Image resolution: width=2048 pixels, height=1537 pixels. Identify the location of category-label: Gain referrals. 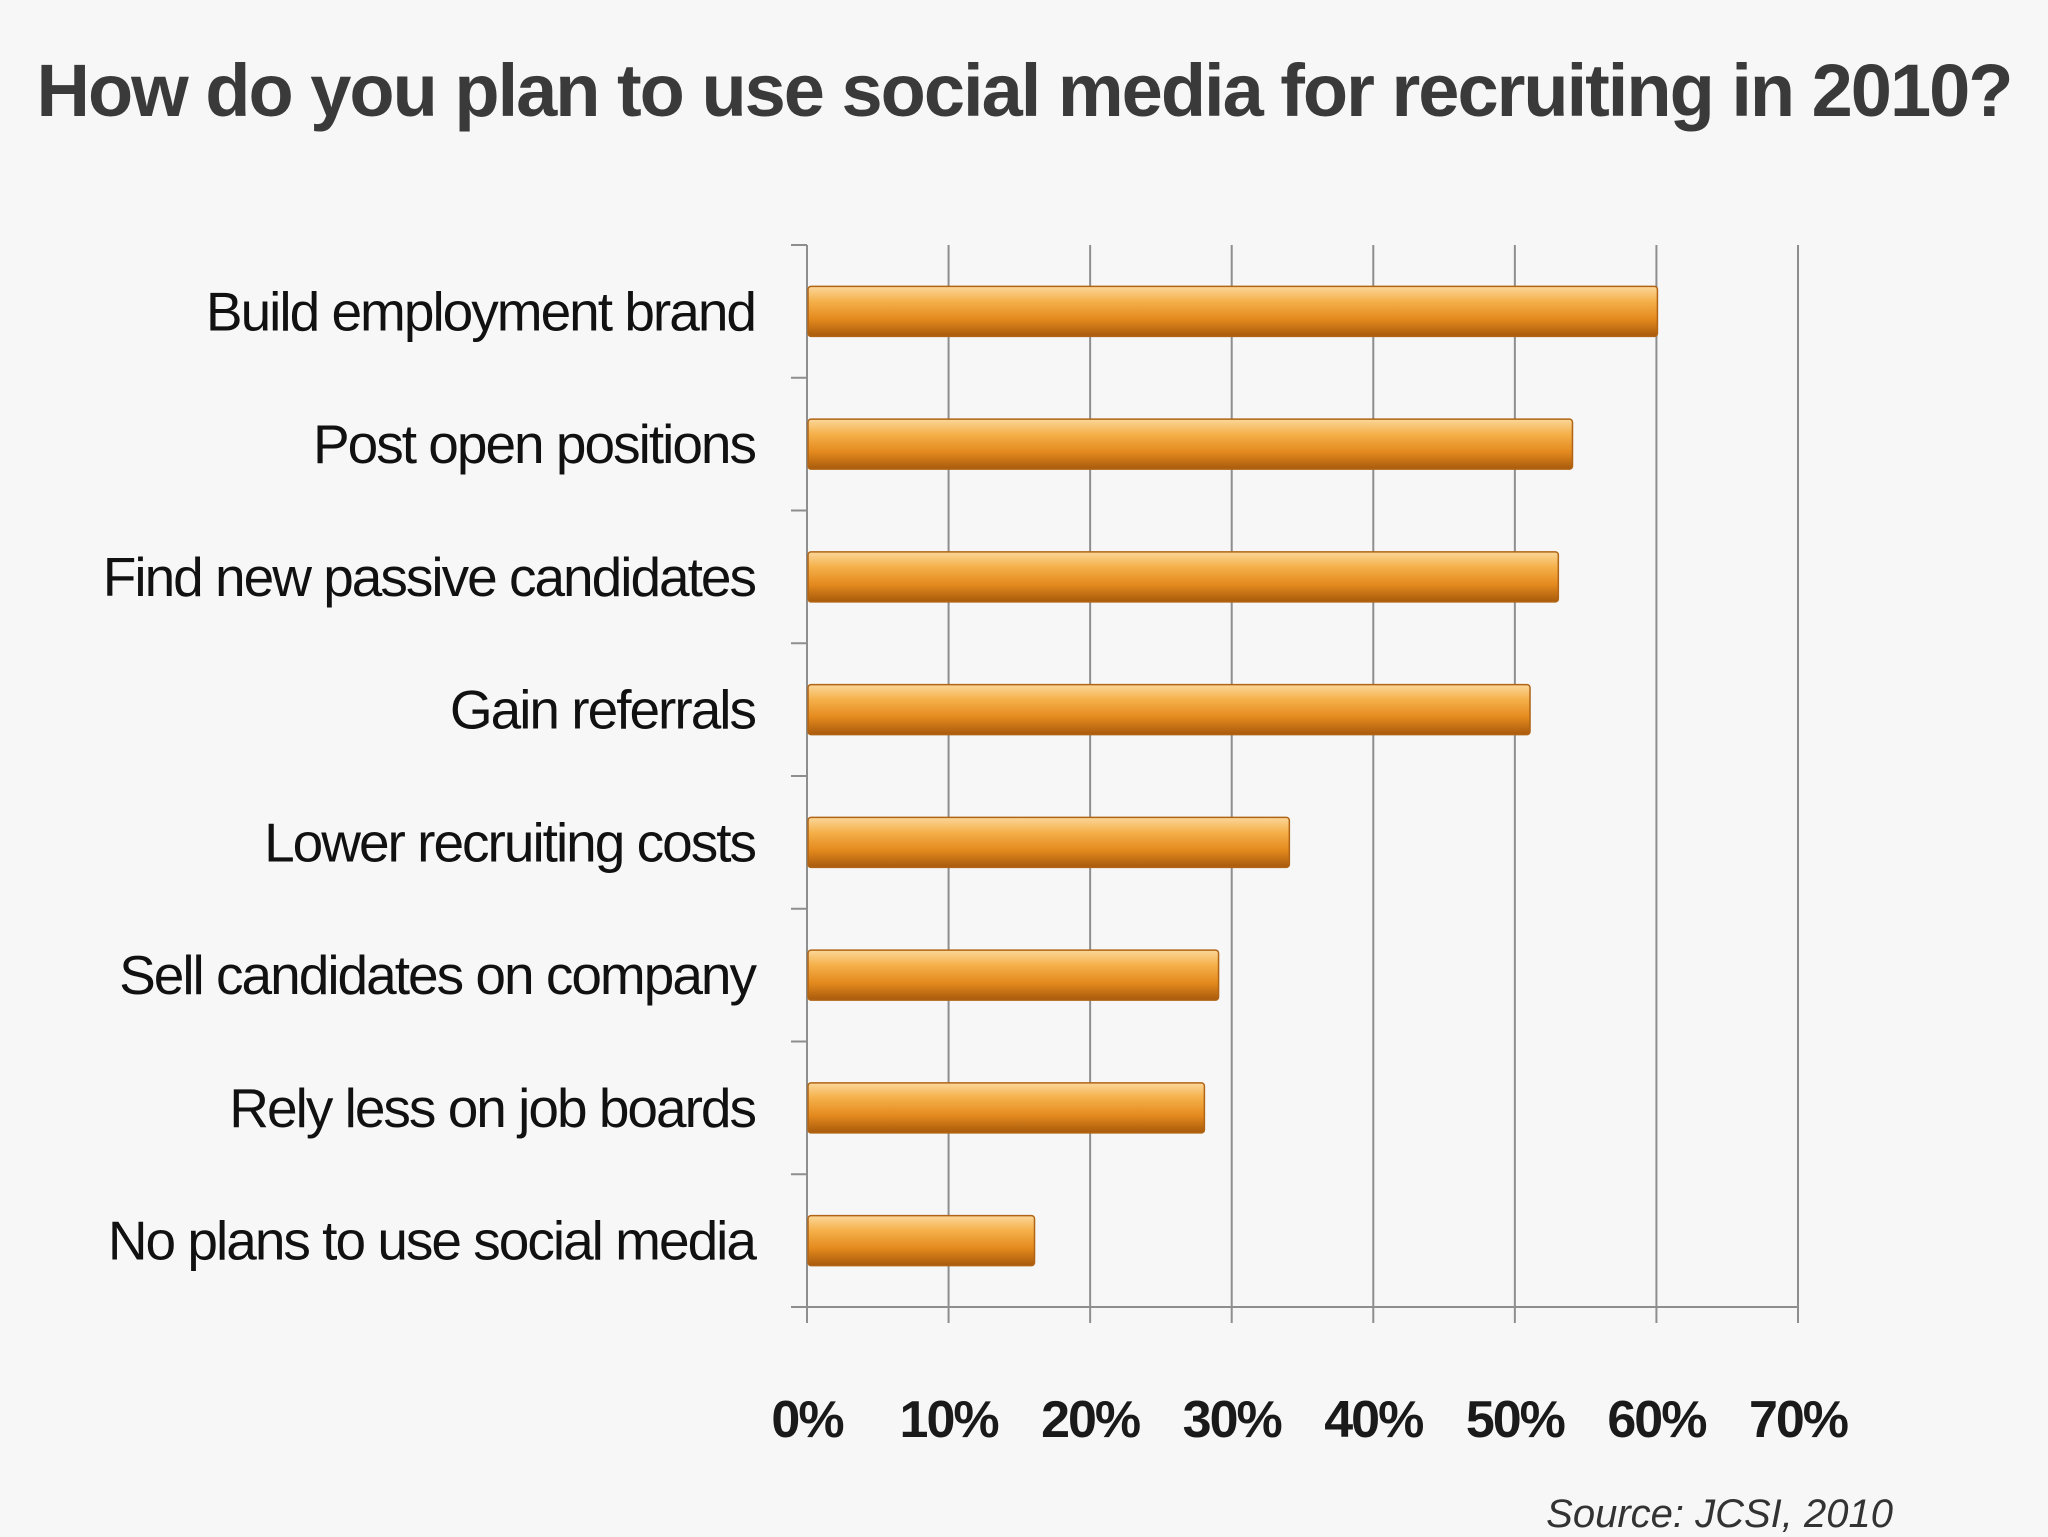
(603, 710).